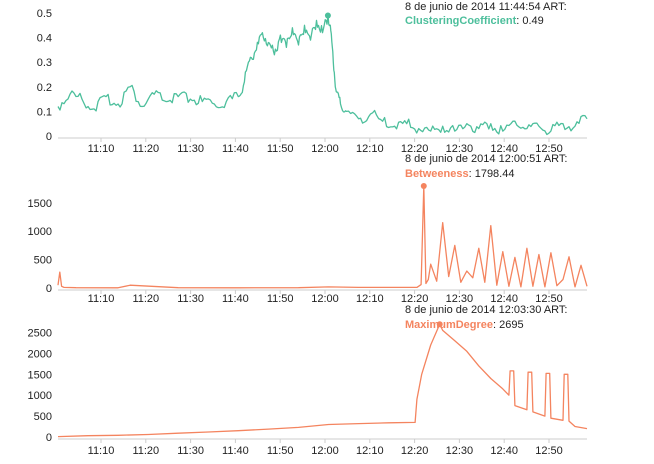 The image size is (654, 464). What do you see at coordinates (101, 149) in the screenshot?
I see `panel-1-x-tick-label: 11:10` at bounding box center [101, 149].